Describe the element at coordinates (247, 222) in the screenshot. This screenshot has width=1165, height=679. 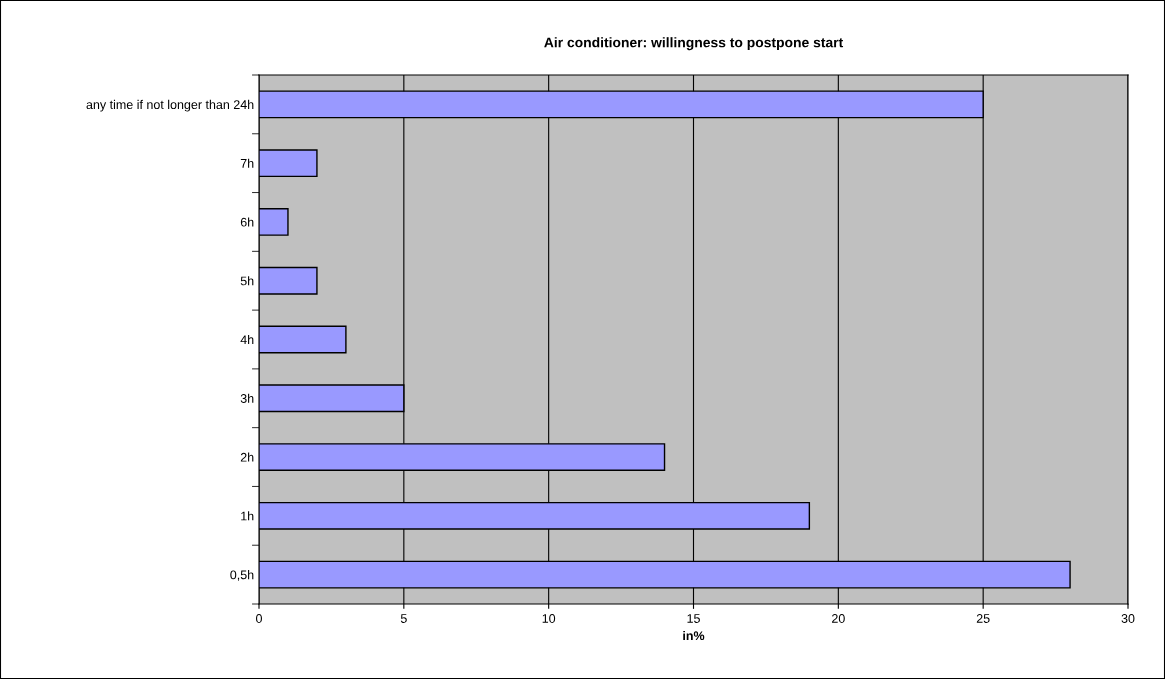
I see `y-tick-label: 6h` at that location.